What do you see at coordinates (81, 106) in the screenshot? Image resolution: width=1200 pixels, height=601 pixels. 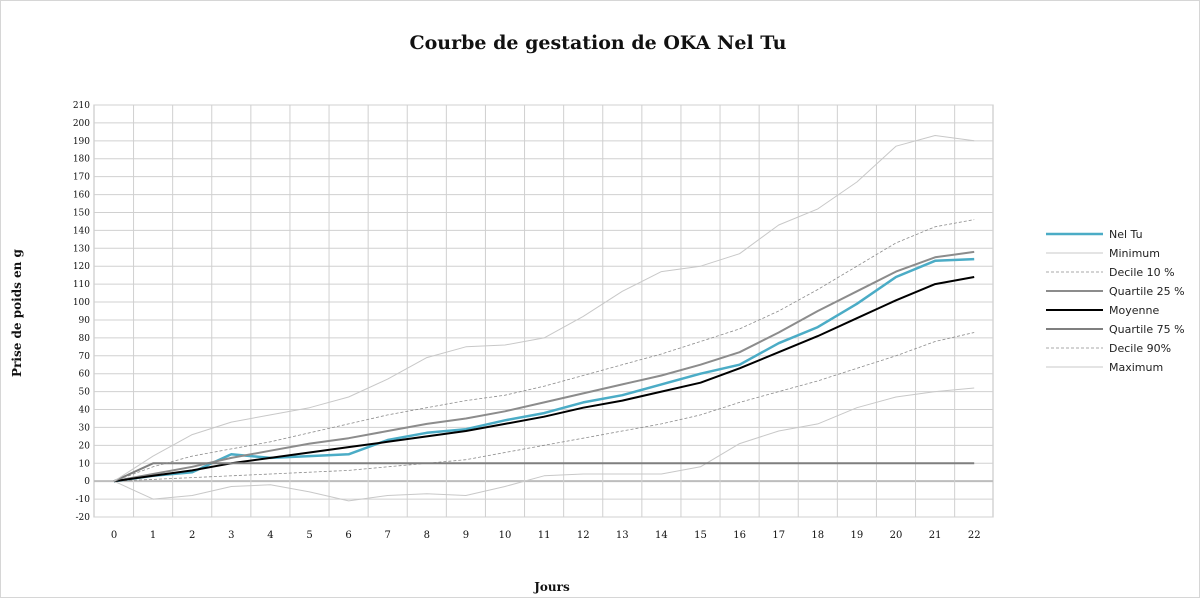 I see `y-tick-label: 210` at bounding box center [81, 106].